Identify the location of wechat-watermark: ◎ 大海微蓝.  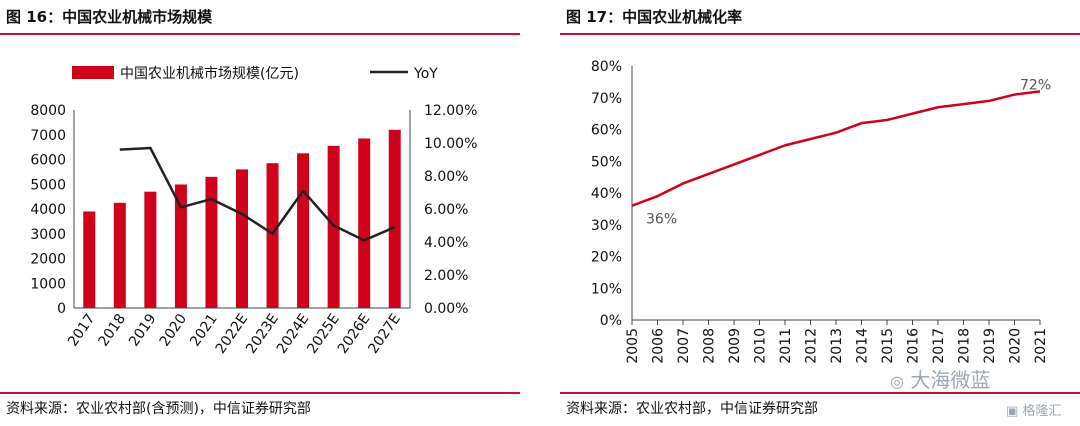
(940, 378).